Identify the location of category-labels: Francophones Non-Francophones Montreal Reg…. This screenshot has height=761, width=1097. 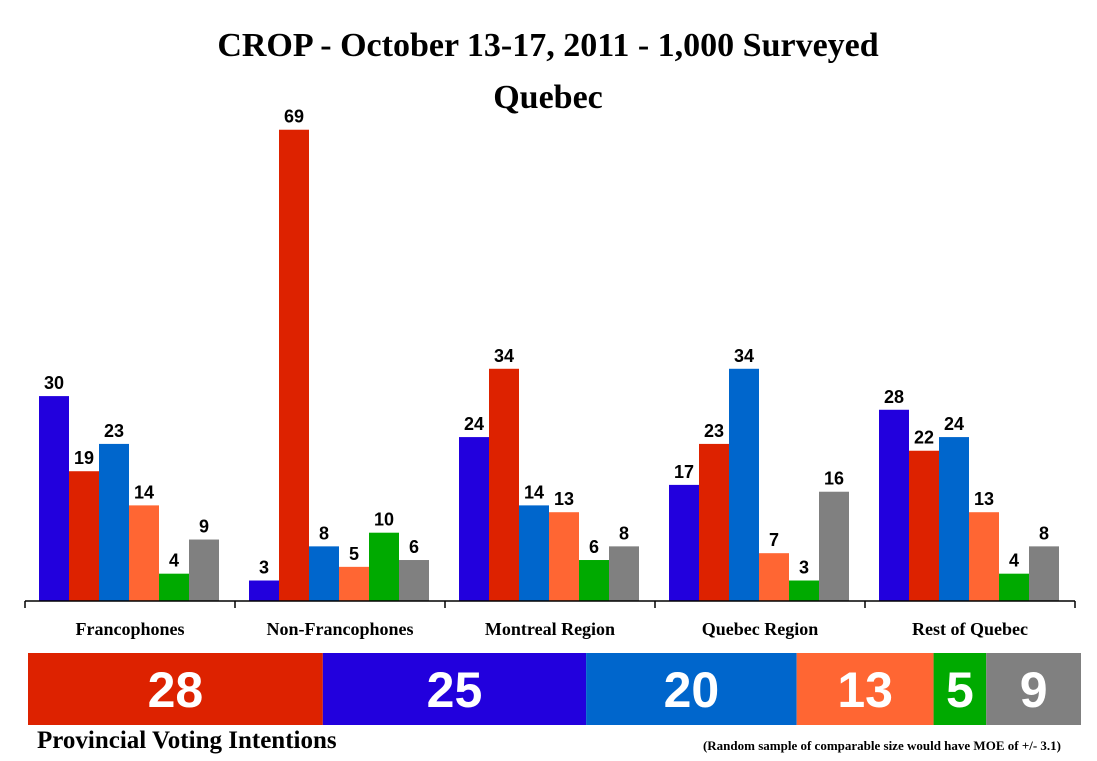
(551, 629).